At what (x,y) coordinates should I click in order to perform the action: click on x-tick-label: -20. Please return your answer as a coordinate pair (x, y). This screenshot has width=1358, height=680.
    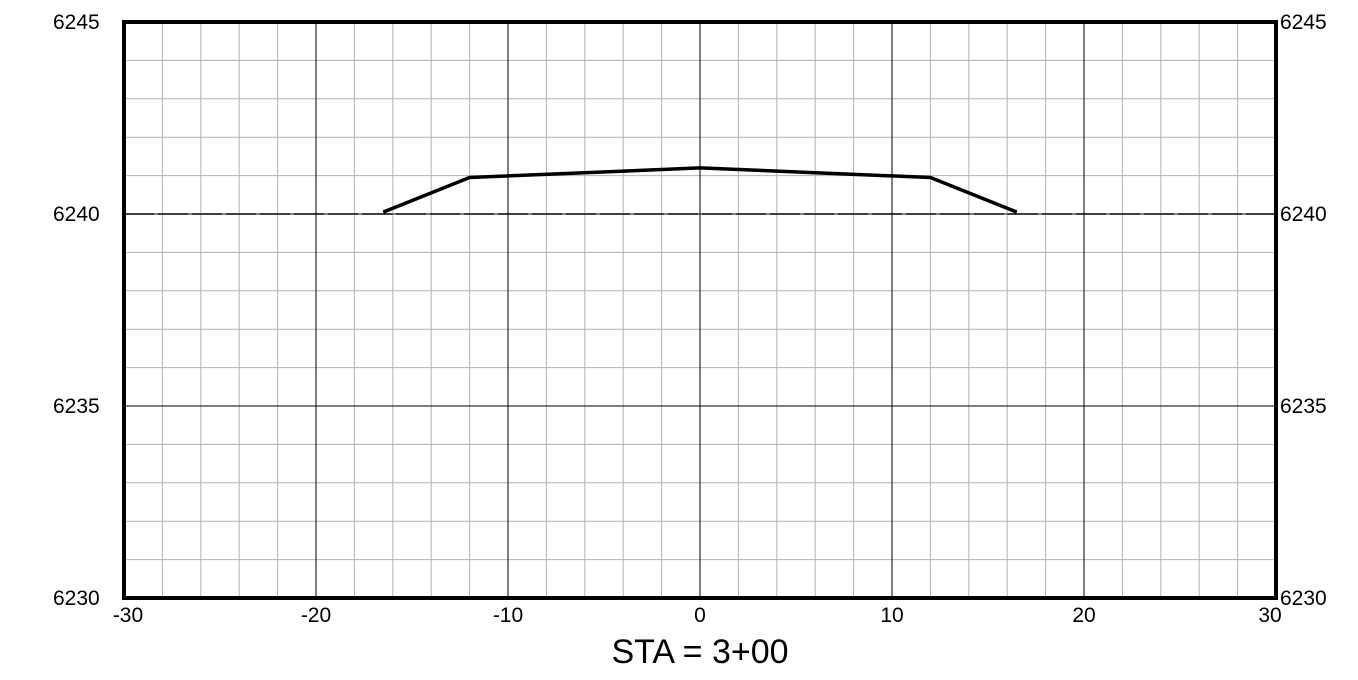
    Looking at the image, I should click on (316, 615).